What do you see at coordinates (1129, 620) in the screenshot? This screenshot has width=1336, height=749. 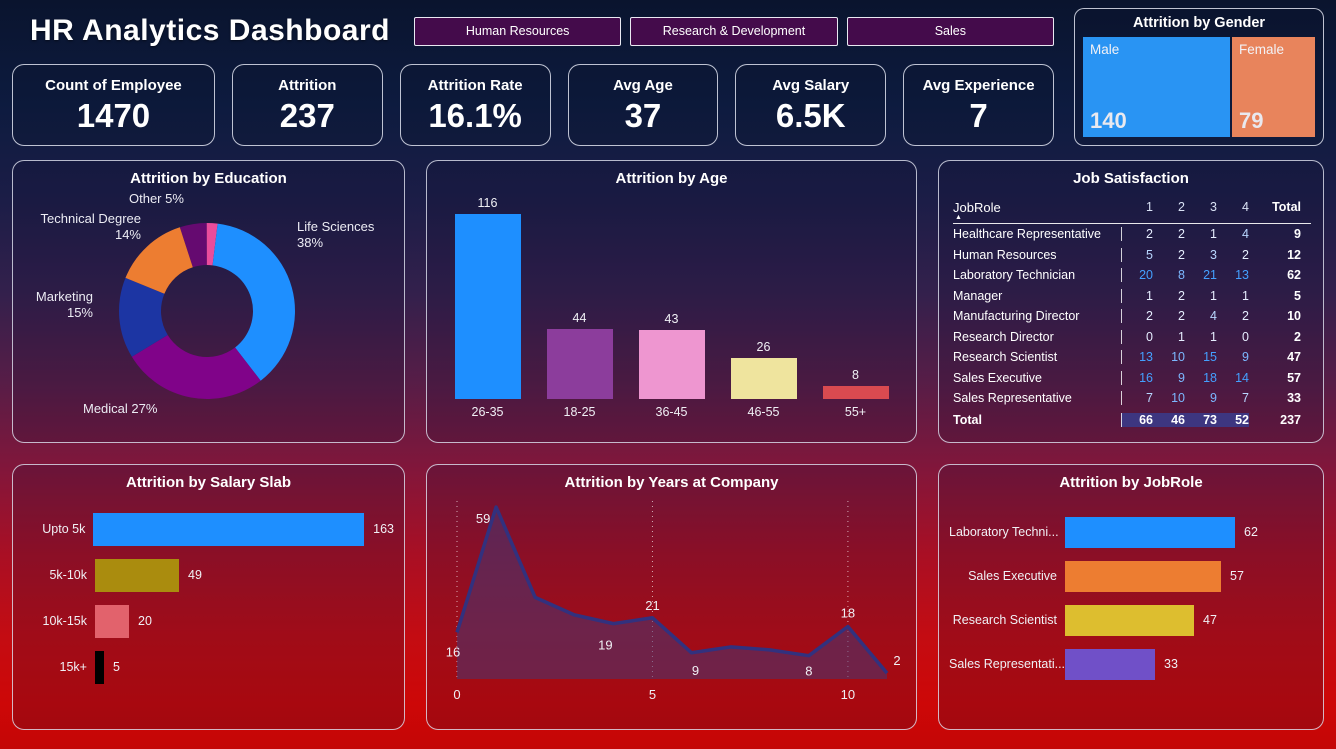 I see `bar-research-scientist` at bounding box center [1129, 620].